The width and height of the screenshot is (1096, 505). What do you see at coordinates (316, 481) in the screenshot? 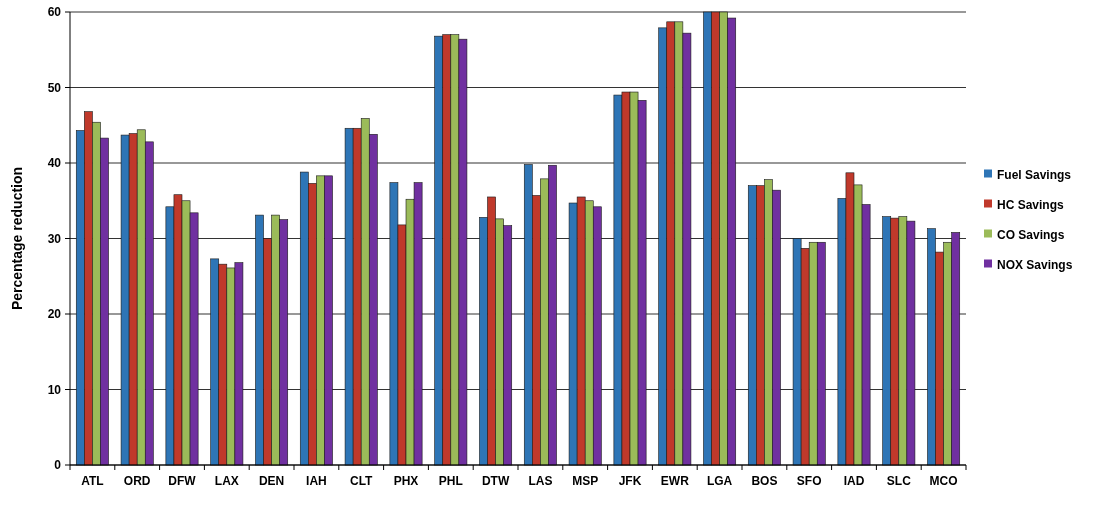
I see `x-tick-label: IAH` at bounding box center [316, 481].